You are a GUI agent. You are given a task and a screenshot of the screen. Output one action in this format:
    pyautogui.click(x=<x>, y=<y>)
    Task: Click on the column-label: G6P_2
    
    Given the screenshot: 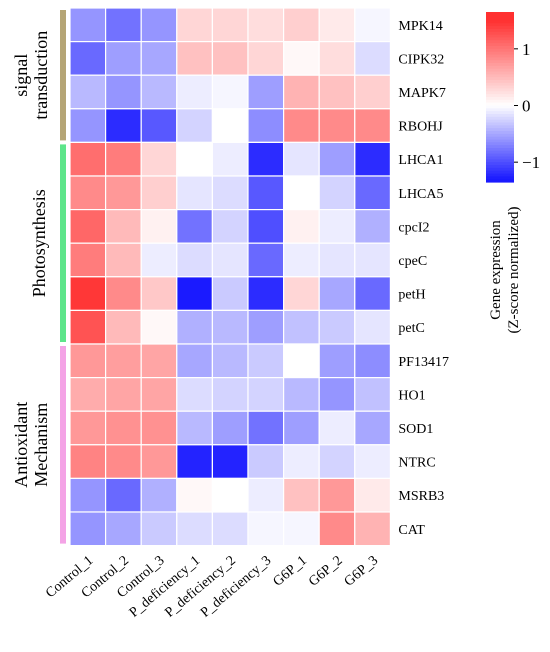 What is the action you would take?
    pyautogui.click(x=325, y=571)
    